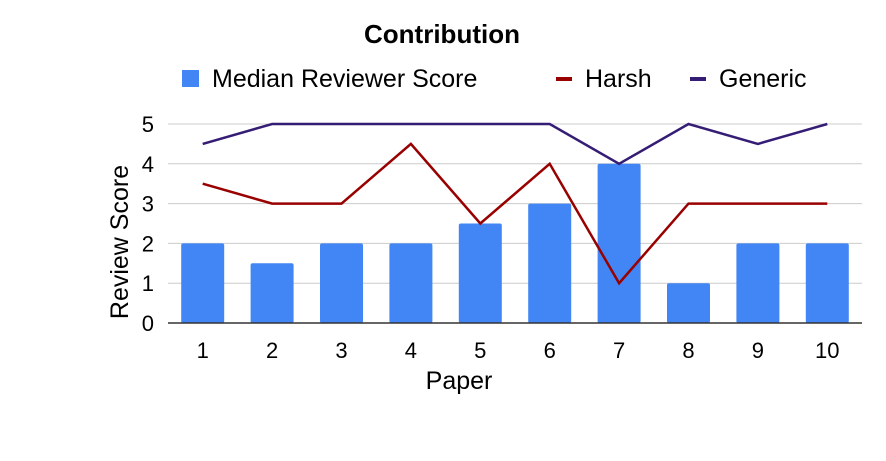 This screenshot has height=461, width=886. I want to click on y-tick-label: 2, so click(148, 243).